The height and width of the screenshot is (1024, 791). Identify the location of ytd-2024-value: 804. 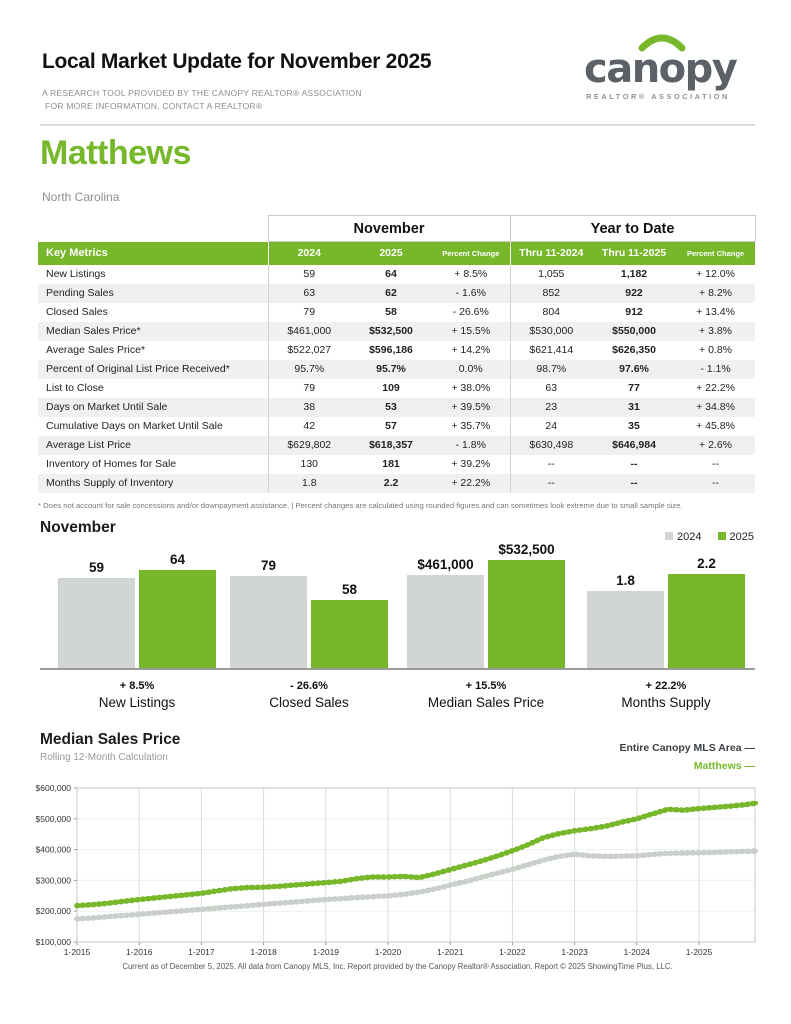
(551, 312).